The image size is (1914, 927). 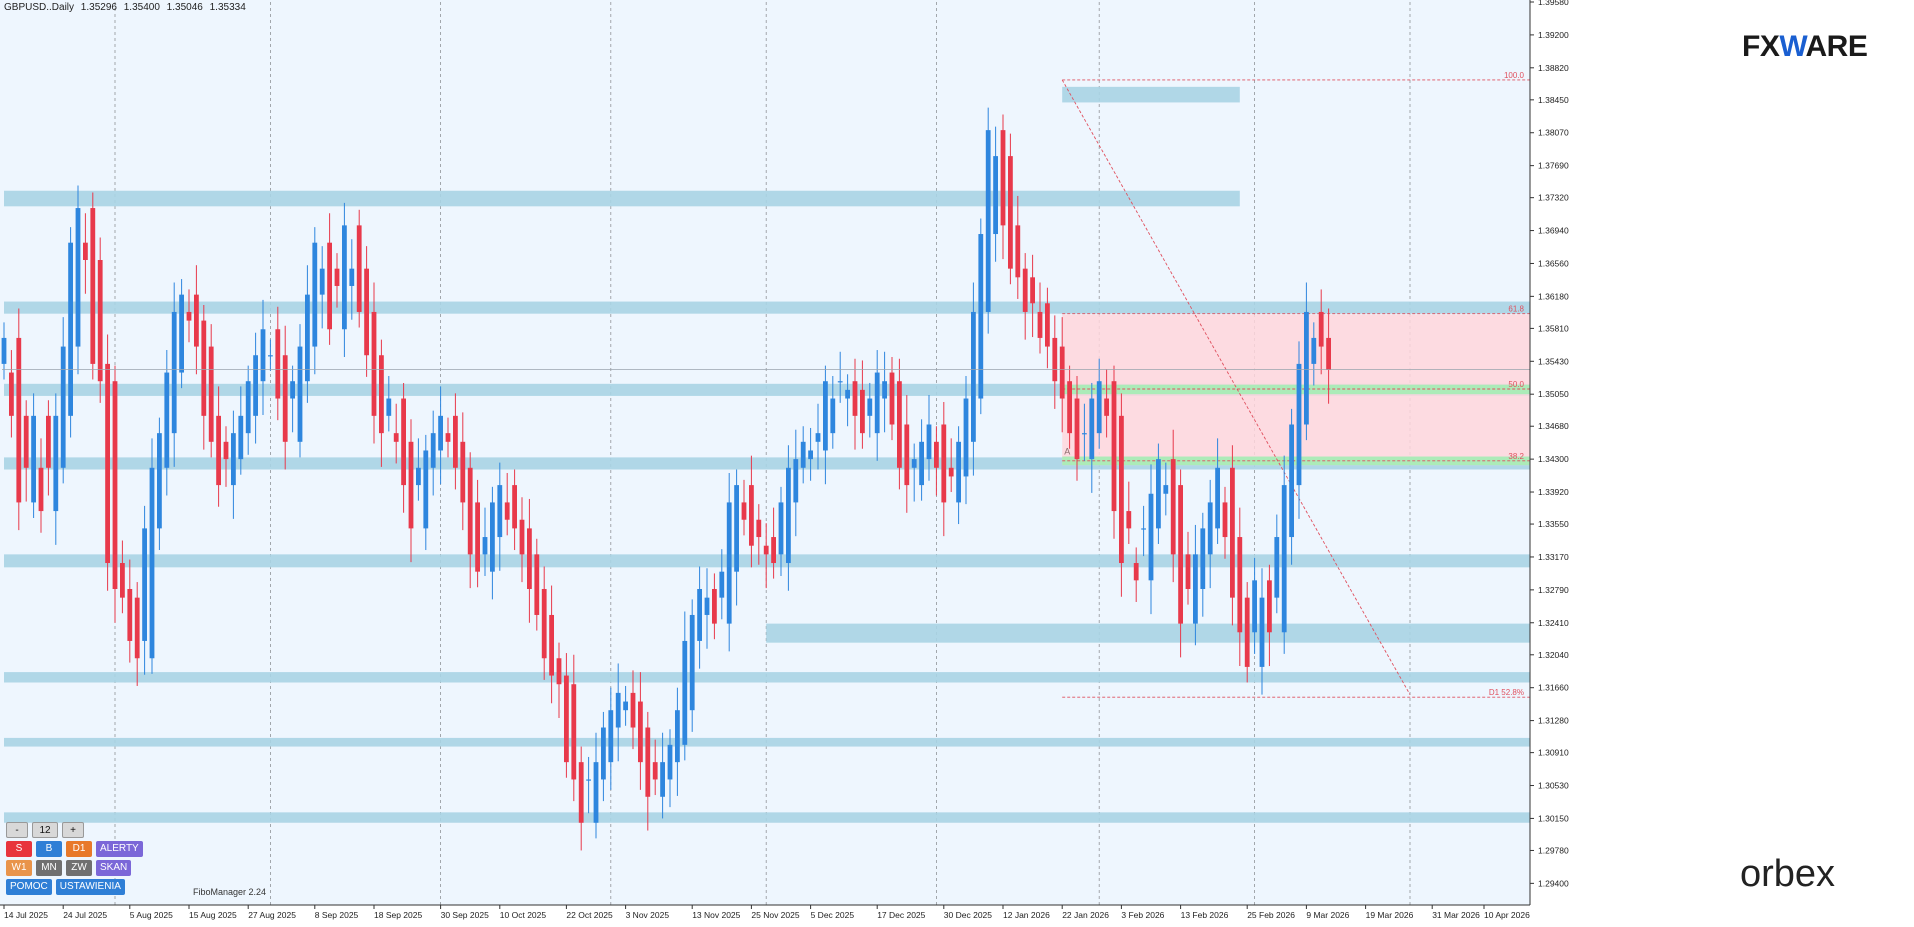 What do you see at coordinates (230, 892) in the screenshot?
I see `fibo-manager-label: FiboManager 2.24` at bounding box center [230, 892].